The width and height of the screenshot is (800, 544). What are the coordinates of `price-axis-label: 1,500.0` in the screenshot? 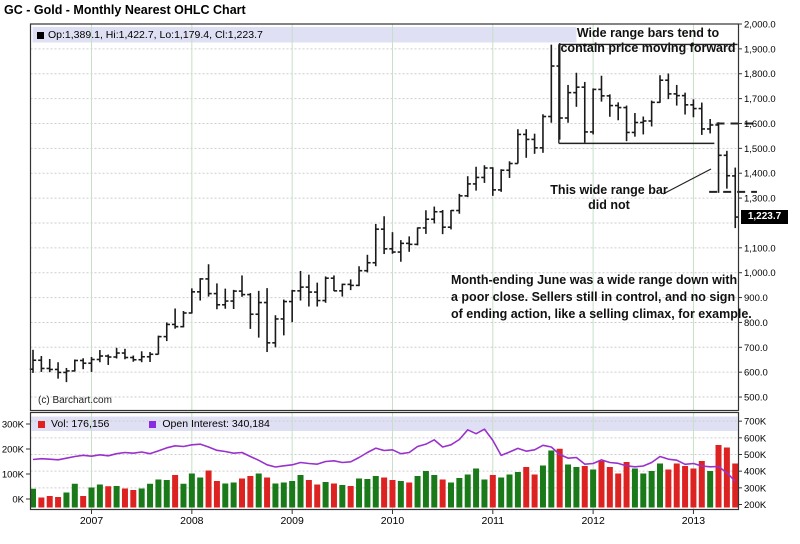 It's located at (760, 149).